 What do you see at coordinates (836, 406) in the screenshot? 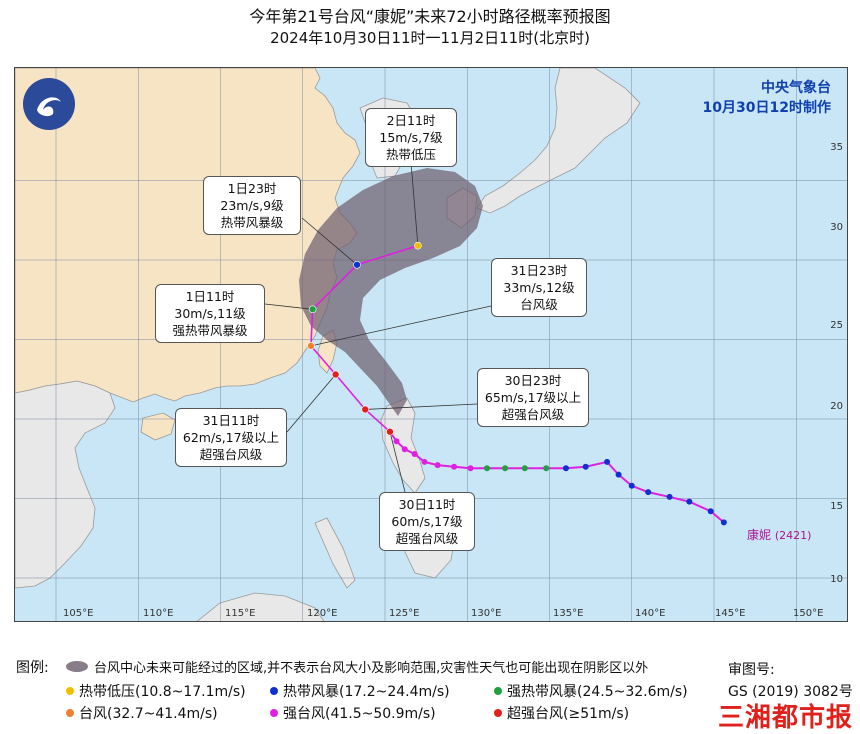
I see `lat-tick: 20` at bounding box center [836, 406].